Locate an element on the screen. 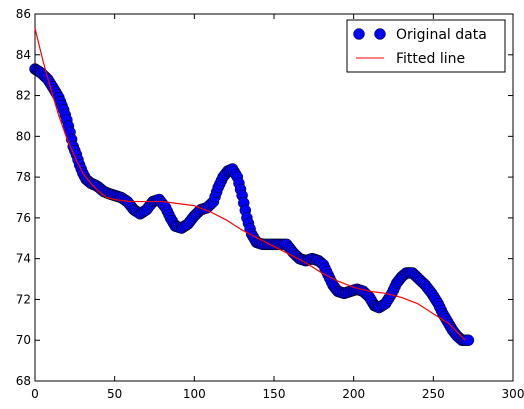  y-tick-label: 80 is located at coordinates (23, 136).